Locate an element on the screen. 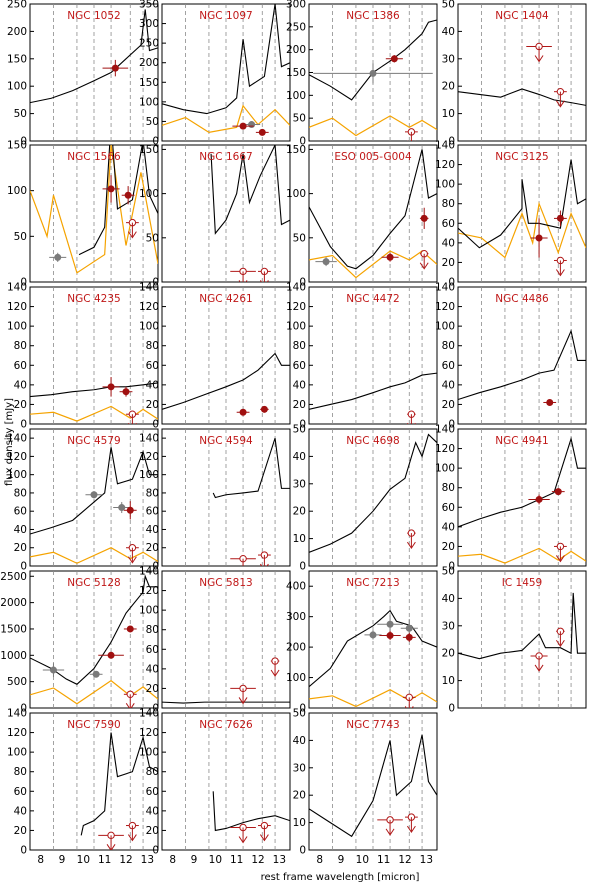 This screenshot has width=600, height=884. panel-title: NGC 5813 is located at coordinates (225, 583).